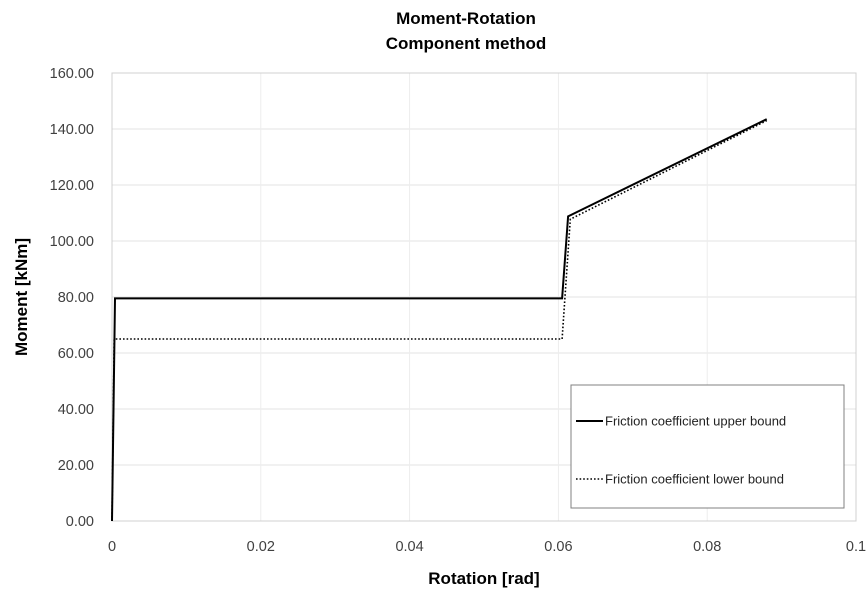 The height and width of the screenshot is (592, 868). Describe the element at coordinates (487, 547) in the screenshot. I see `x-axis-tick-labels: 0 0.02 0.04 0.06 0.08 0.1` at that location.